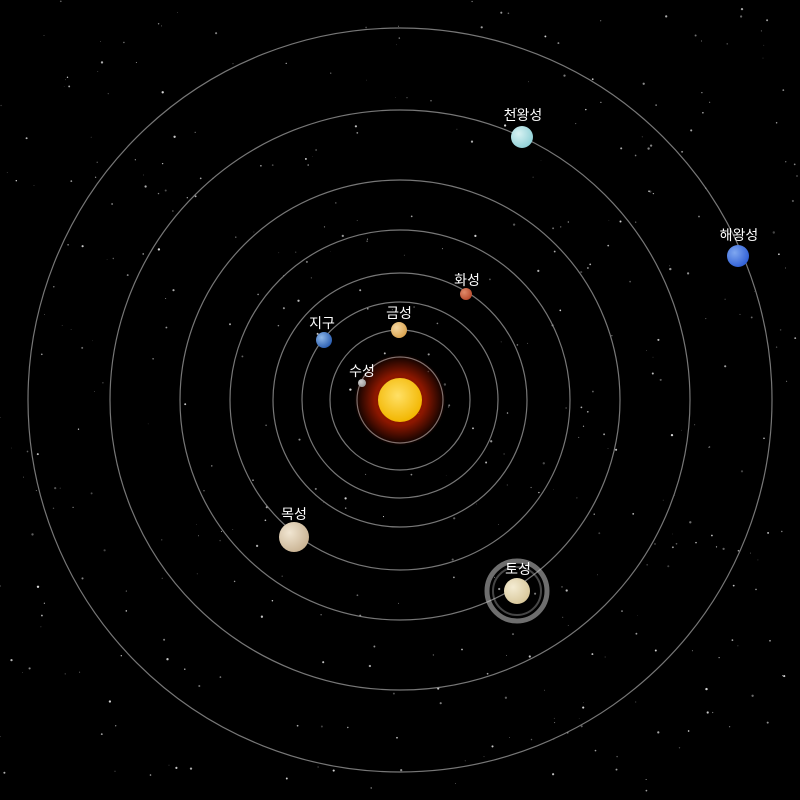 This screenshot has height=800, width=800. What do you see at coordinates (522, 137) in the screenshot?
I see `planet-body-uranus` at bounding box center [522, 137].